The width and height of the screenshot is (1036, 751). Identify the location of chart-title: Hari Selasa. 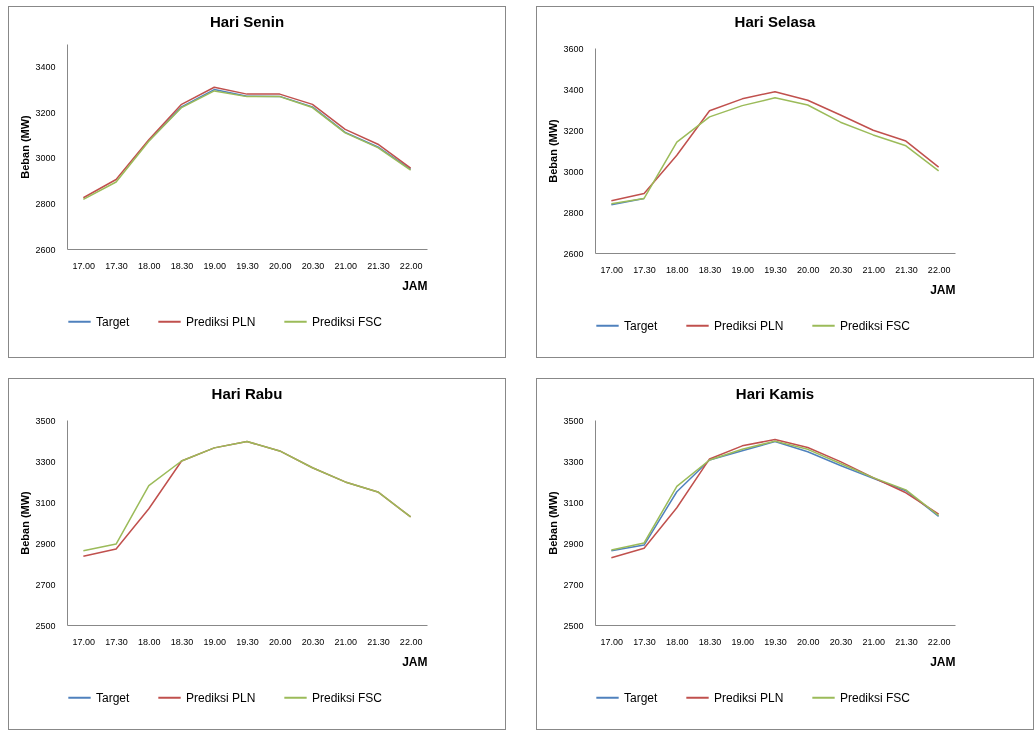
(775, 21).